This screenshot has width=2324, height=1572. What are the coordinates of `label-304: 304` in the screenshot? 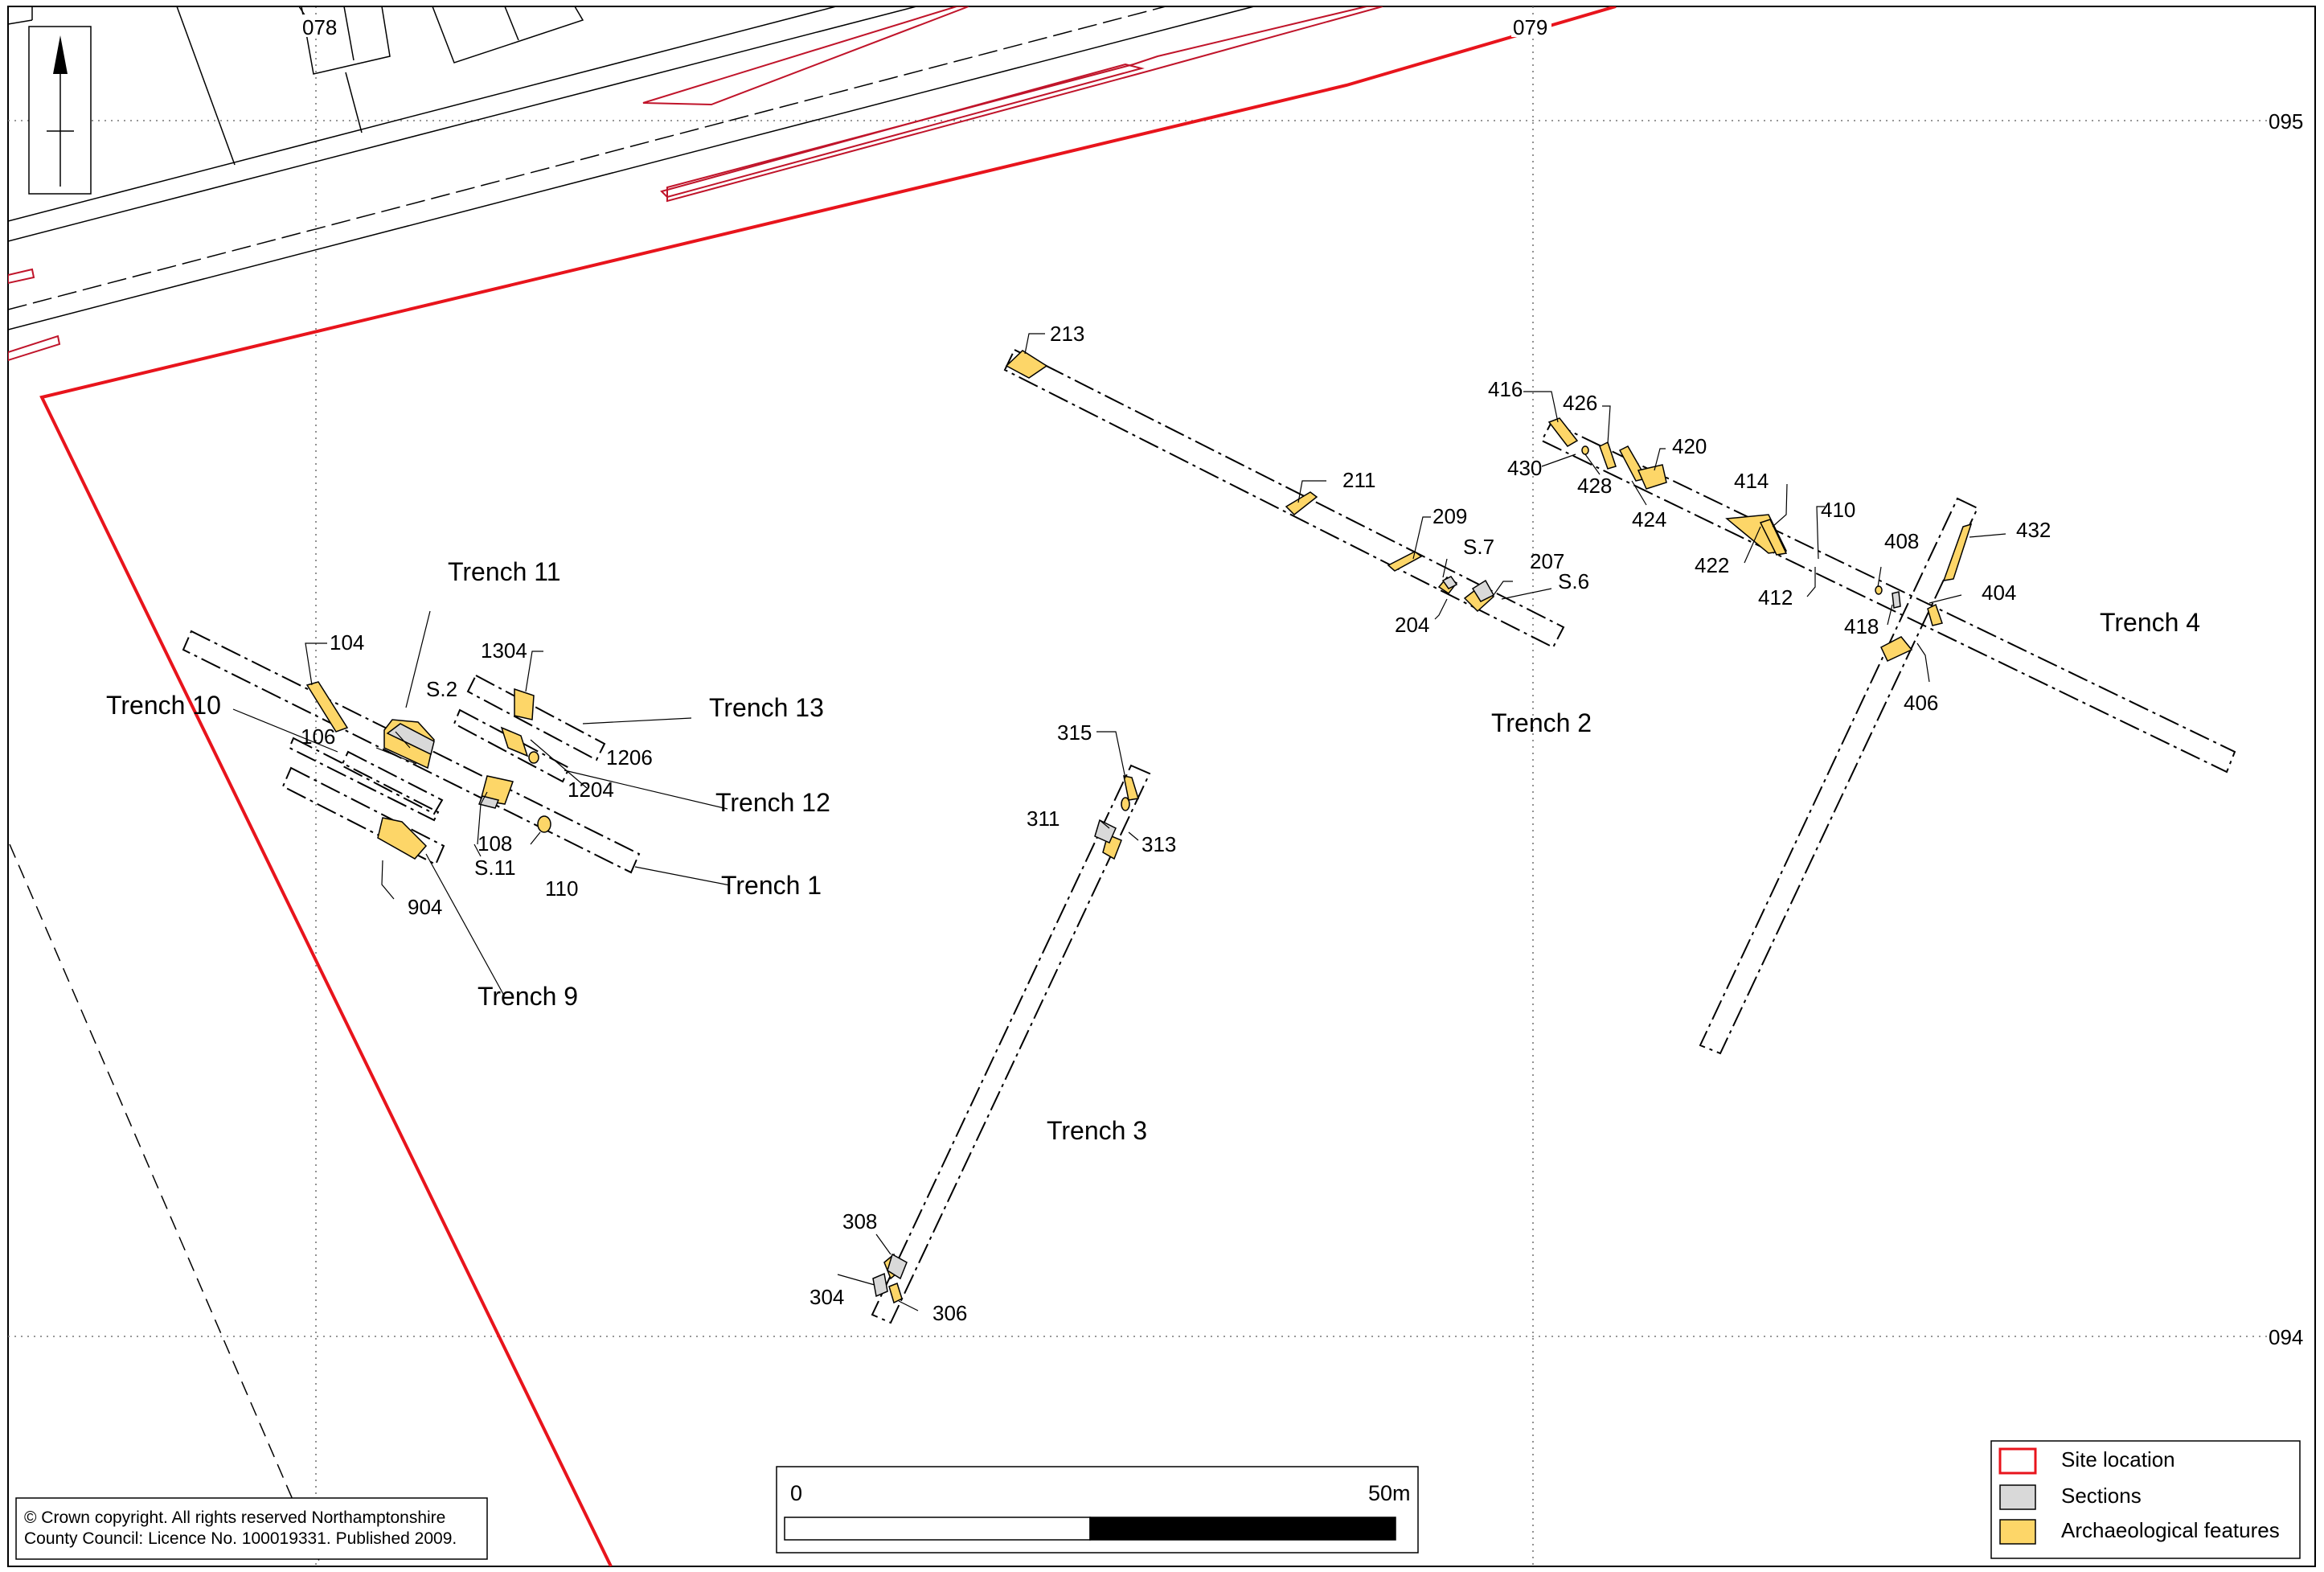 It's located at (827, 1297).